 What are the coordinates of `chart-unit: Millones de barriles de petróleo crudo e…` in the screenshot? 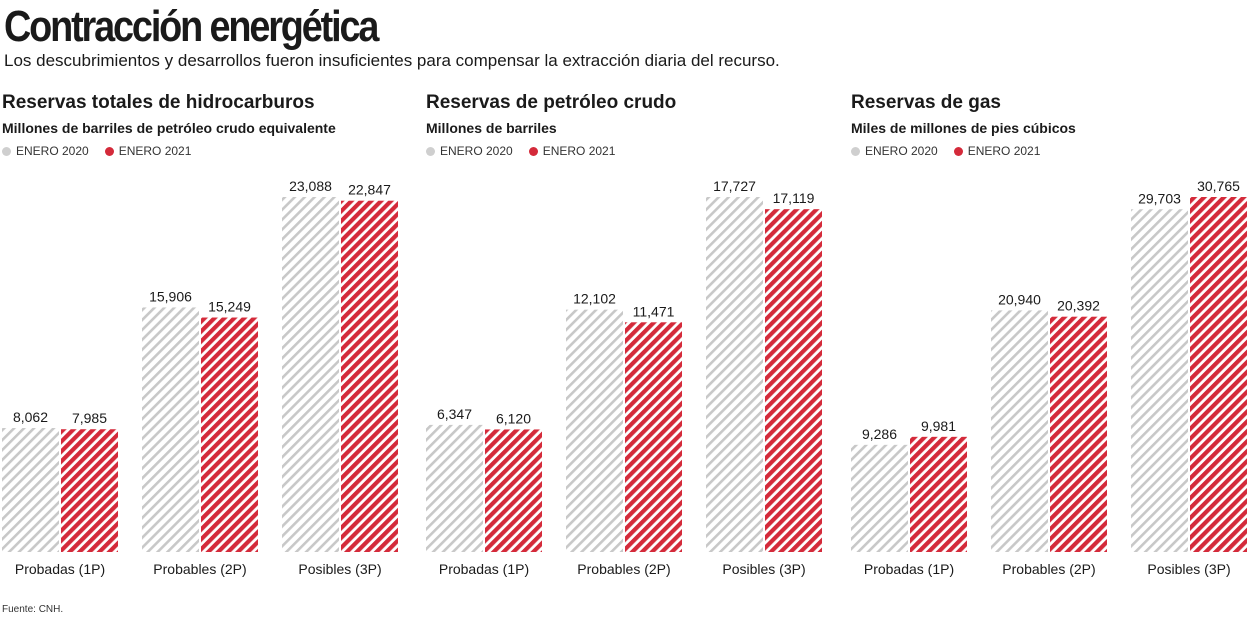 It's located at (169, 128).